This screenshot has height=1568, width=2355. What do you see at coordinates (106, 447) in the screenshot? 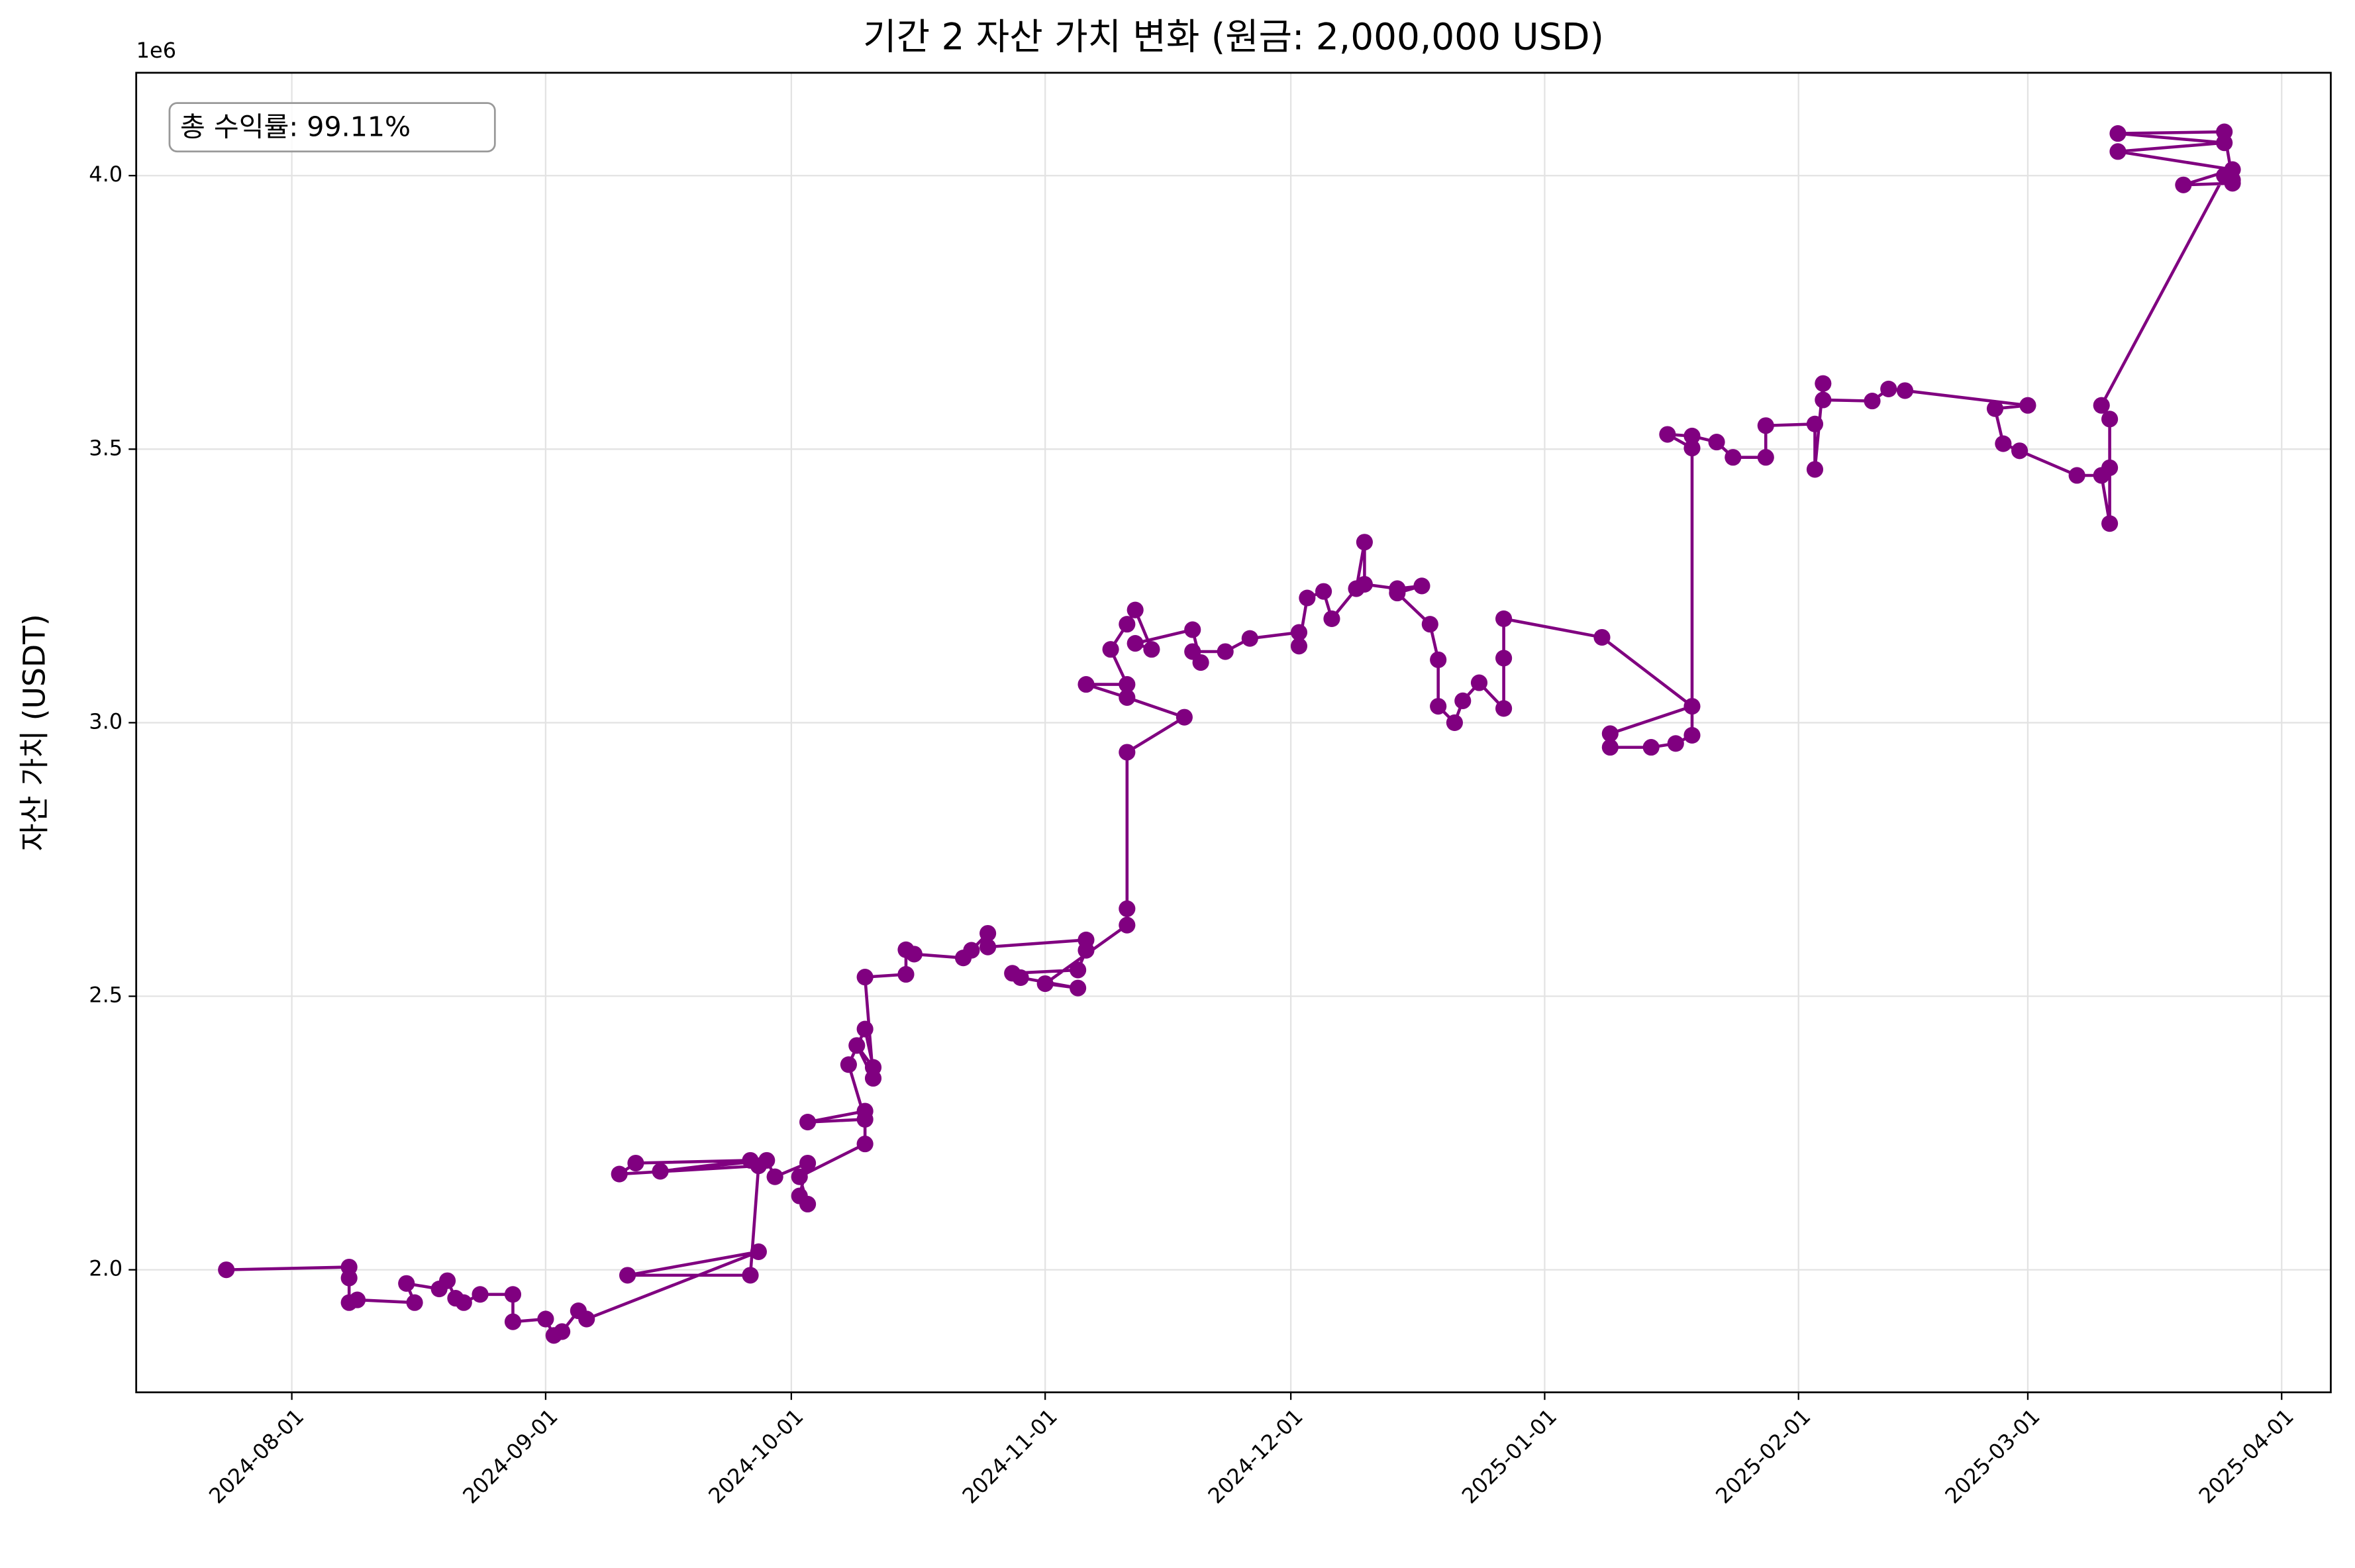
I see `y-tick-label: 3.5` at bounding box center [106, 447].